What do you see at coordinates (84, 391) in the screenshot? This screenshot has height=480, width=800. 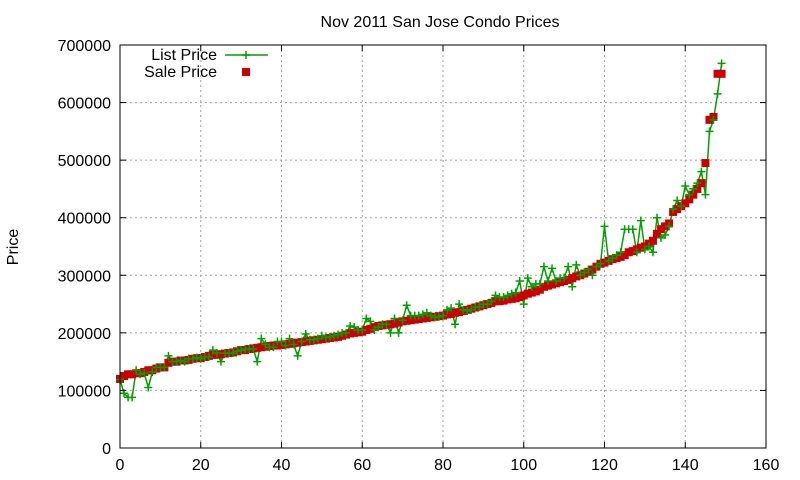 I see `y-tick-label: 100000` at bounding box center [84, 391].